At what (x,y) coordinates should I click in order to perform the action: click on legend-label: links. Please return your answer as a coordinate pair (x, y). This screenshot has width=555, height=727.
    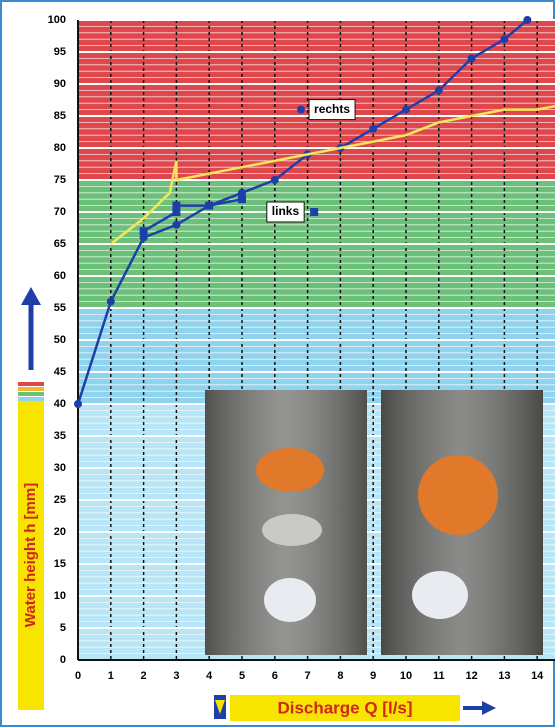
    Looking at the image, I should click on (286, 211).